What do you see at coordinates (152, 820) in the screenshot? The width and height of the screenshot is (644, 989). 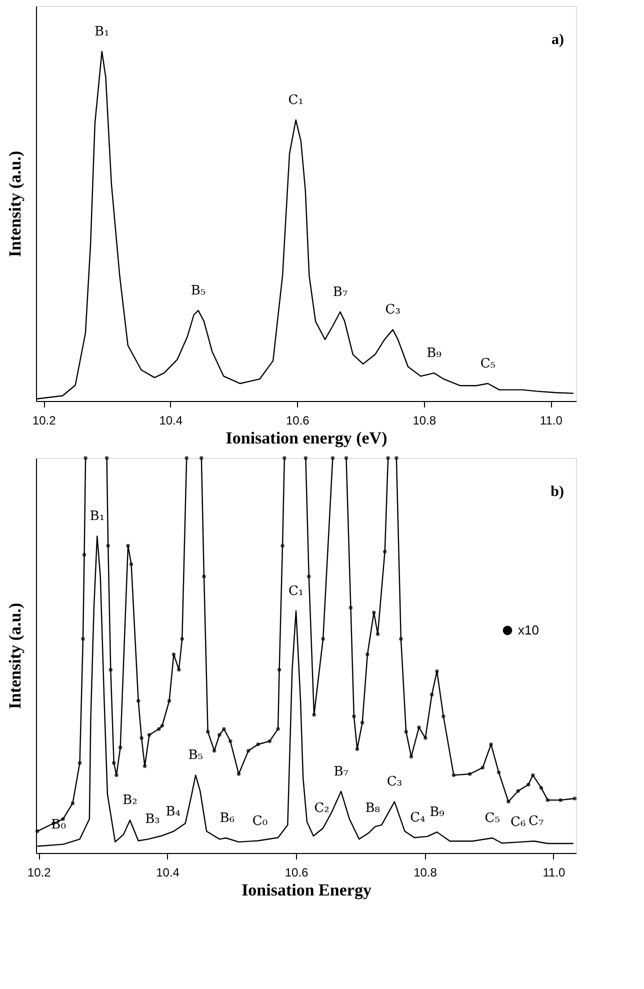 I see `annotation: B₃` at bounding box center [152, 820].